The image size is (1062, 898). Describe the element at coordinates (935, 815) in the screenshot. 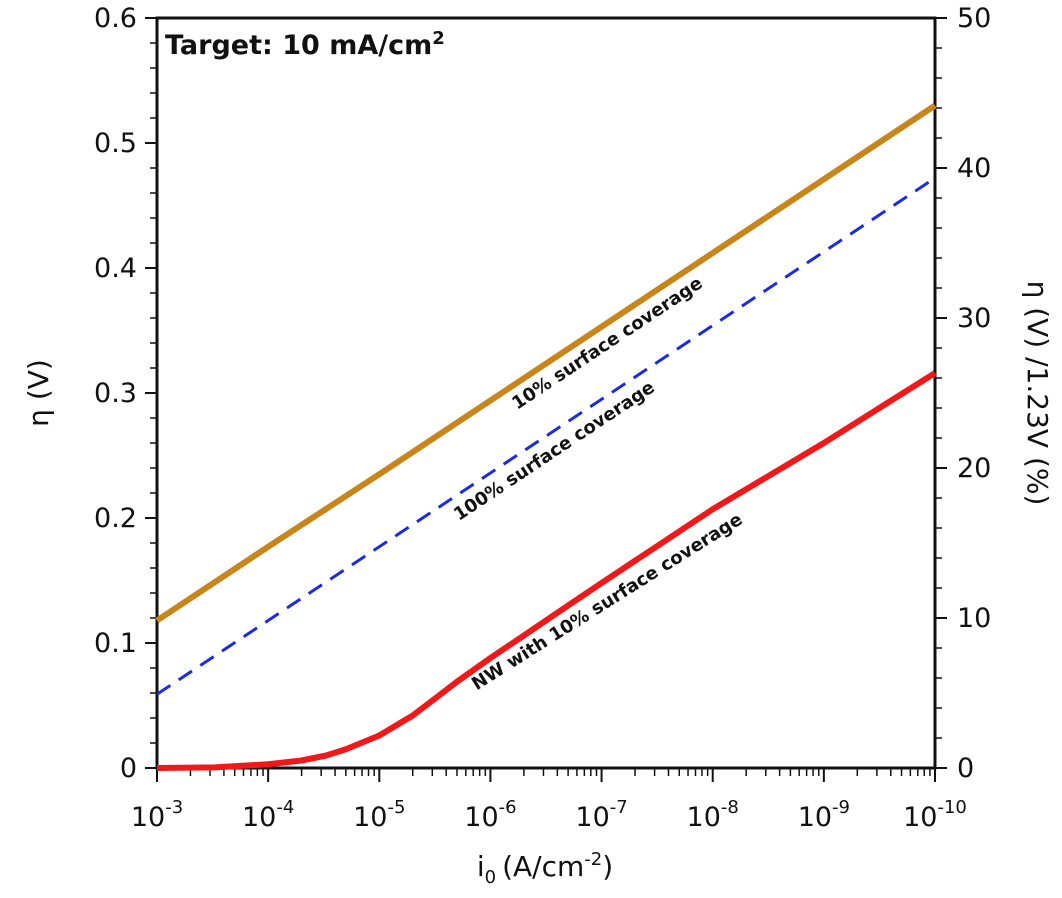

I see `x-tick-label: 10⁻¹⁰` at that location.